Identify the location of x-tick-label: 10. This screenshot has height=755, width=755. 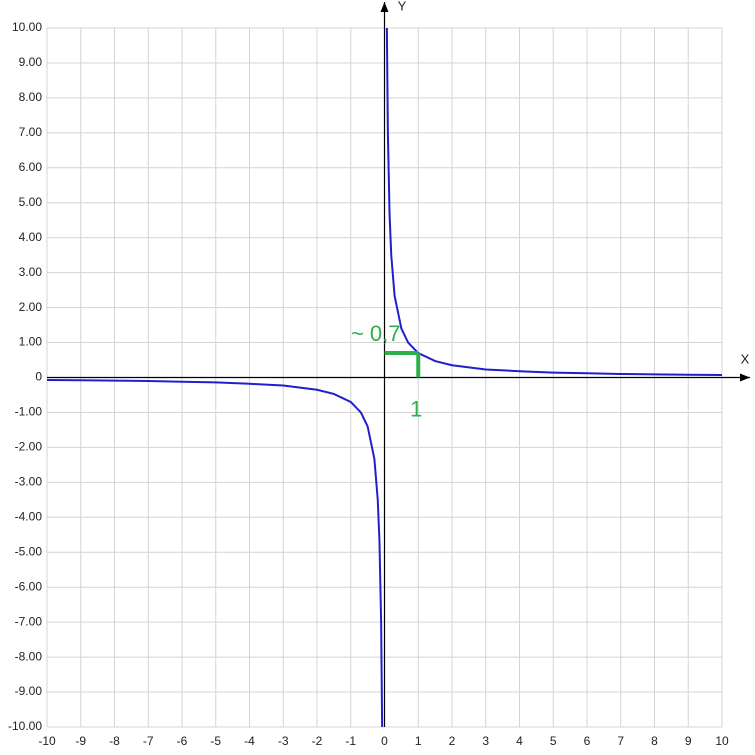
(722, 741).